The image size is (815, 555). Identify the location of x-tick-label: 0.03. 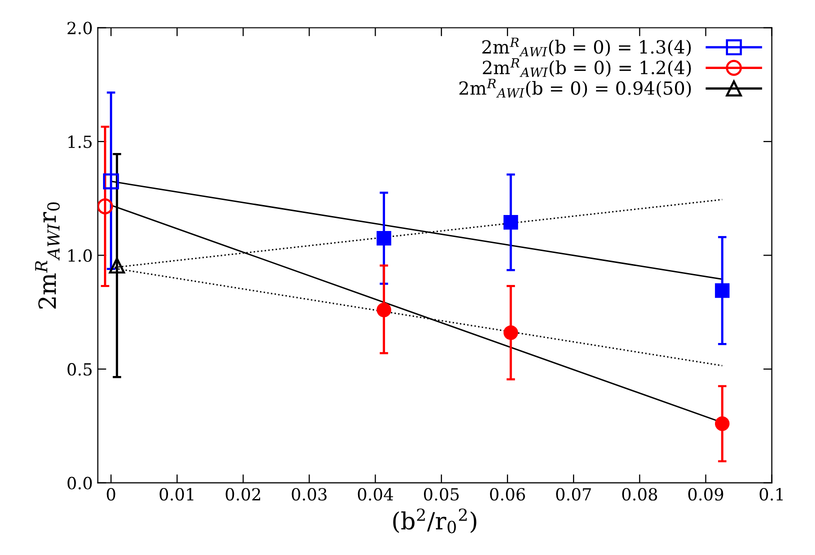
(309, 494).